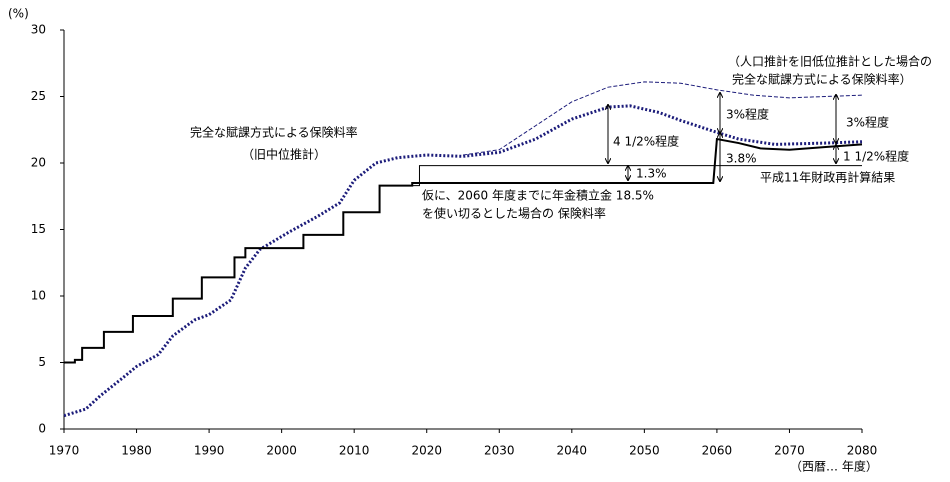 The width and height of the screenshot is (950, 482). What do you see at coordinates (538, 195) in the screenshot?
I see `annotation: 仮に、2060 年度までに年金積立金 18.5%` at bounding box center [538, 195].